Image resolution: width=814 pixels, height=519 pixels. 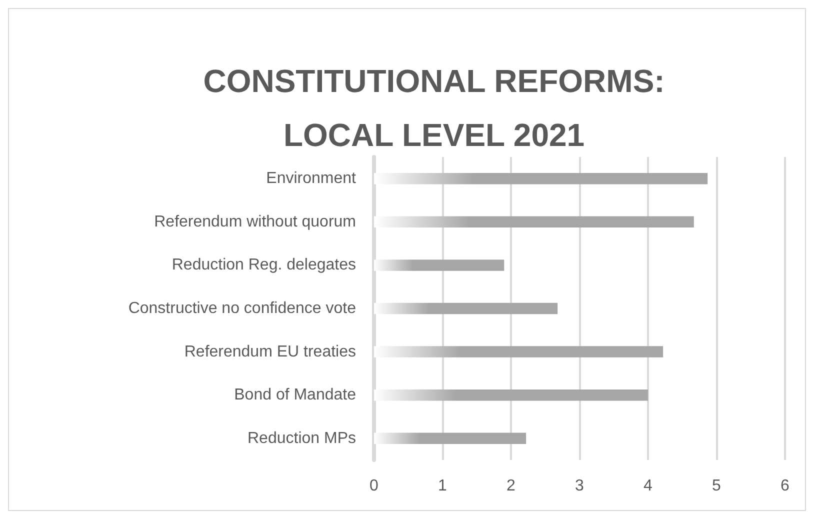 I want to click on x-tick-label: 2, so click(x=511, y=486).